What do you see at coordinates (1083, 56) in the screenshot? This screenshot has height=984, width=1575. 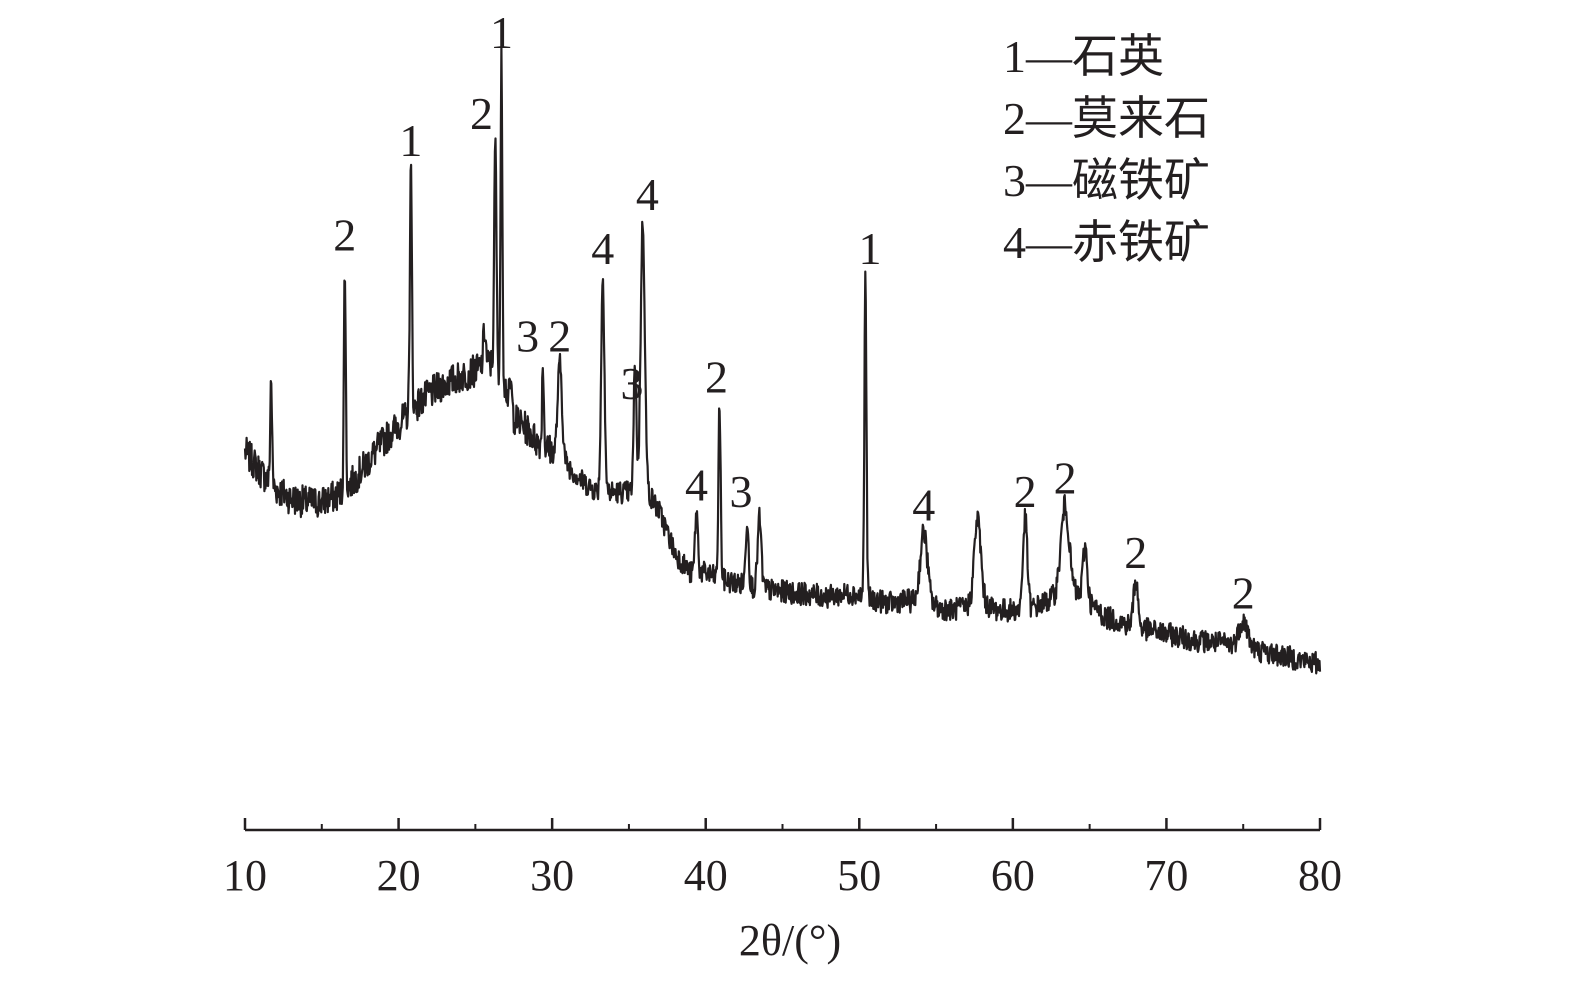 I see `legend-entry: 1—石英` at bounding box center [1083, 56].